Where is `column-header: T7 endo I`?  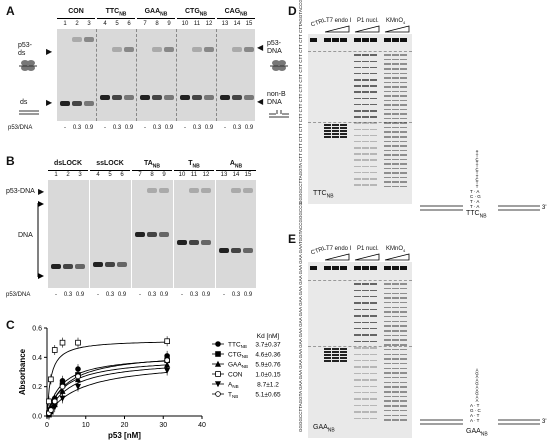 column-header: T7 endo I is located at coordinates (339, 21).